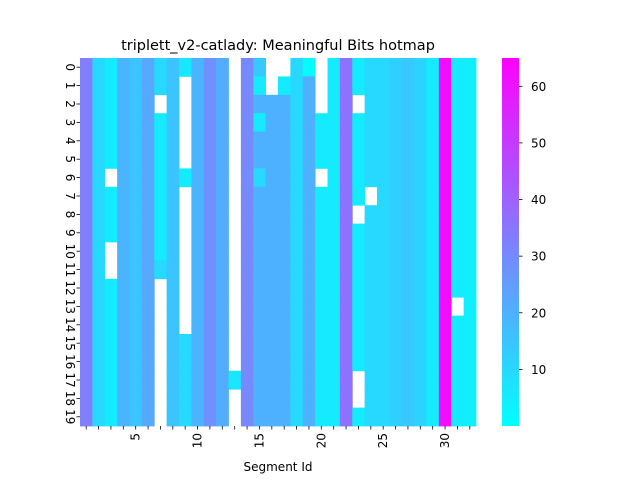  I want to click on x-tick-label: 15, so click(259, 440).